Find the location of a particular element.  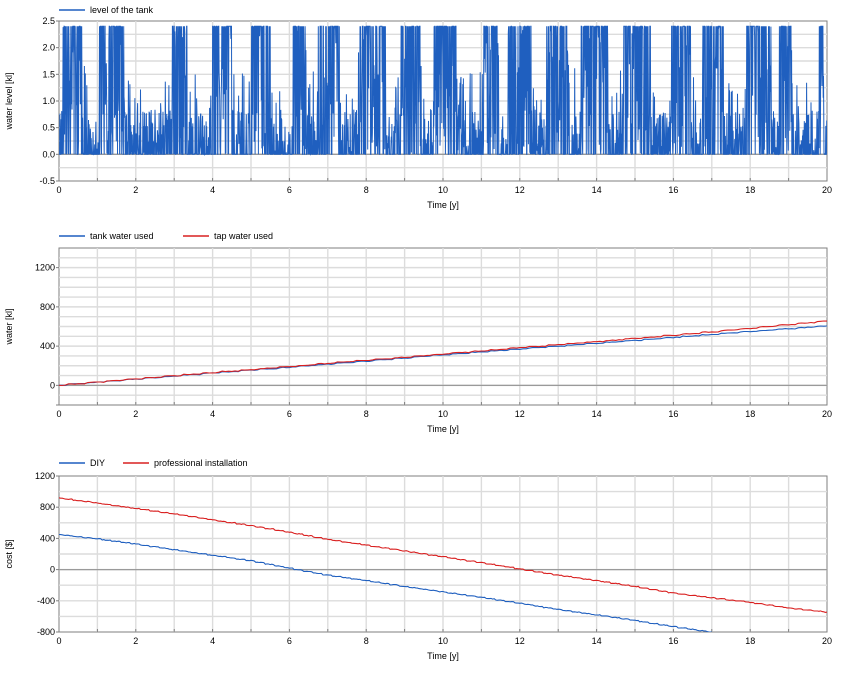

legend-label: tap water used is located at coordinates (243, 236).